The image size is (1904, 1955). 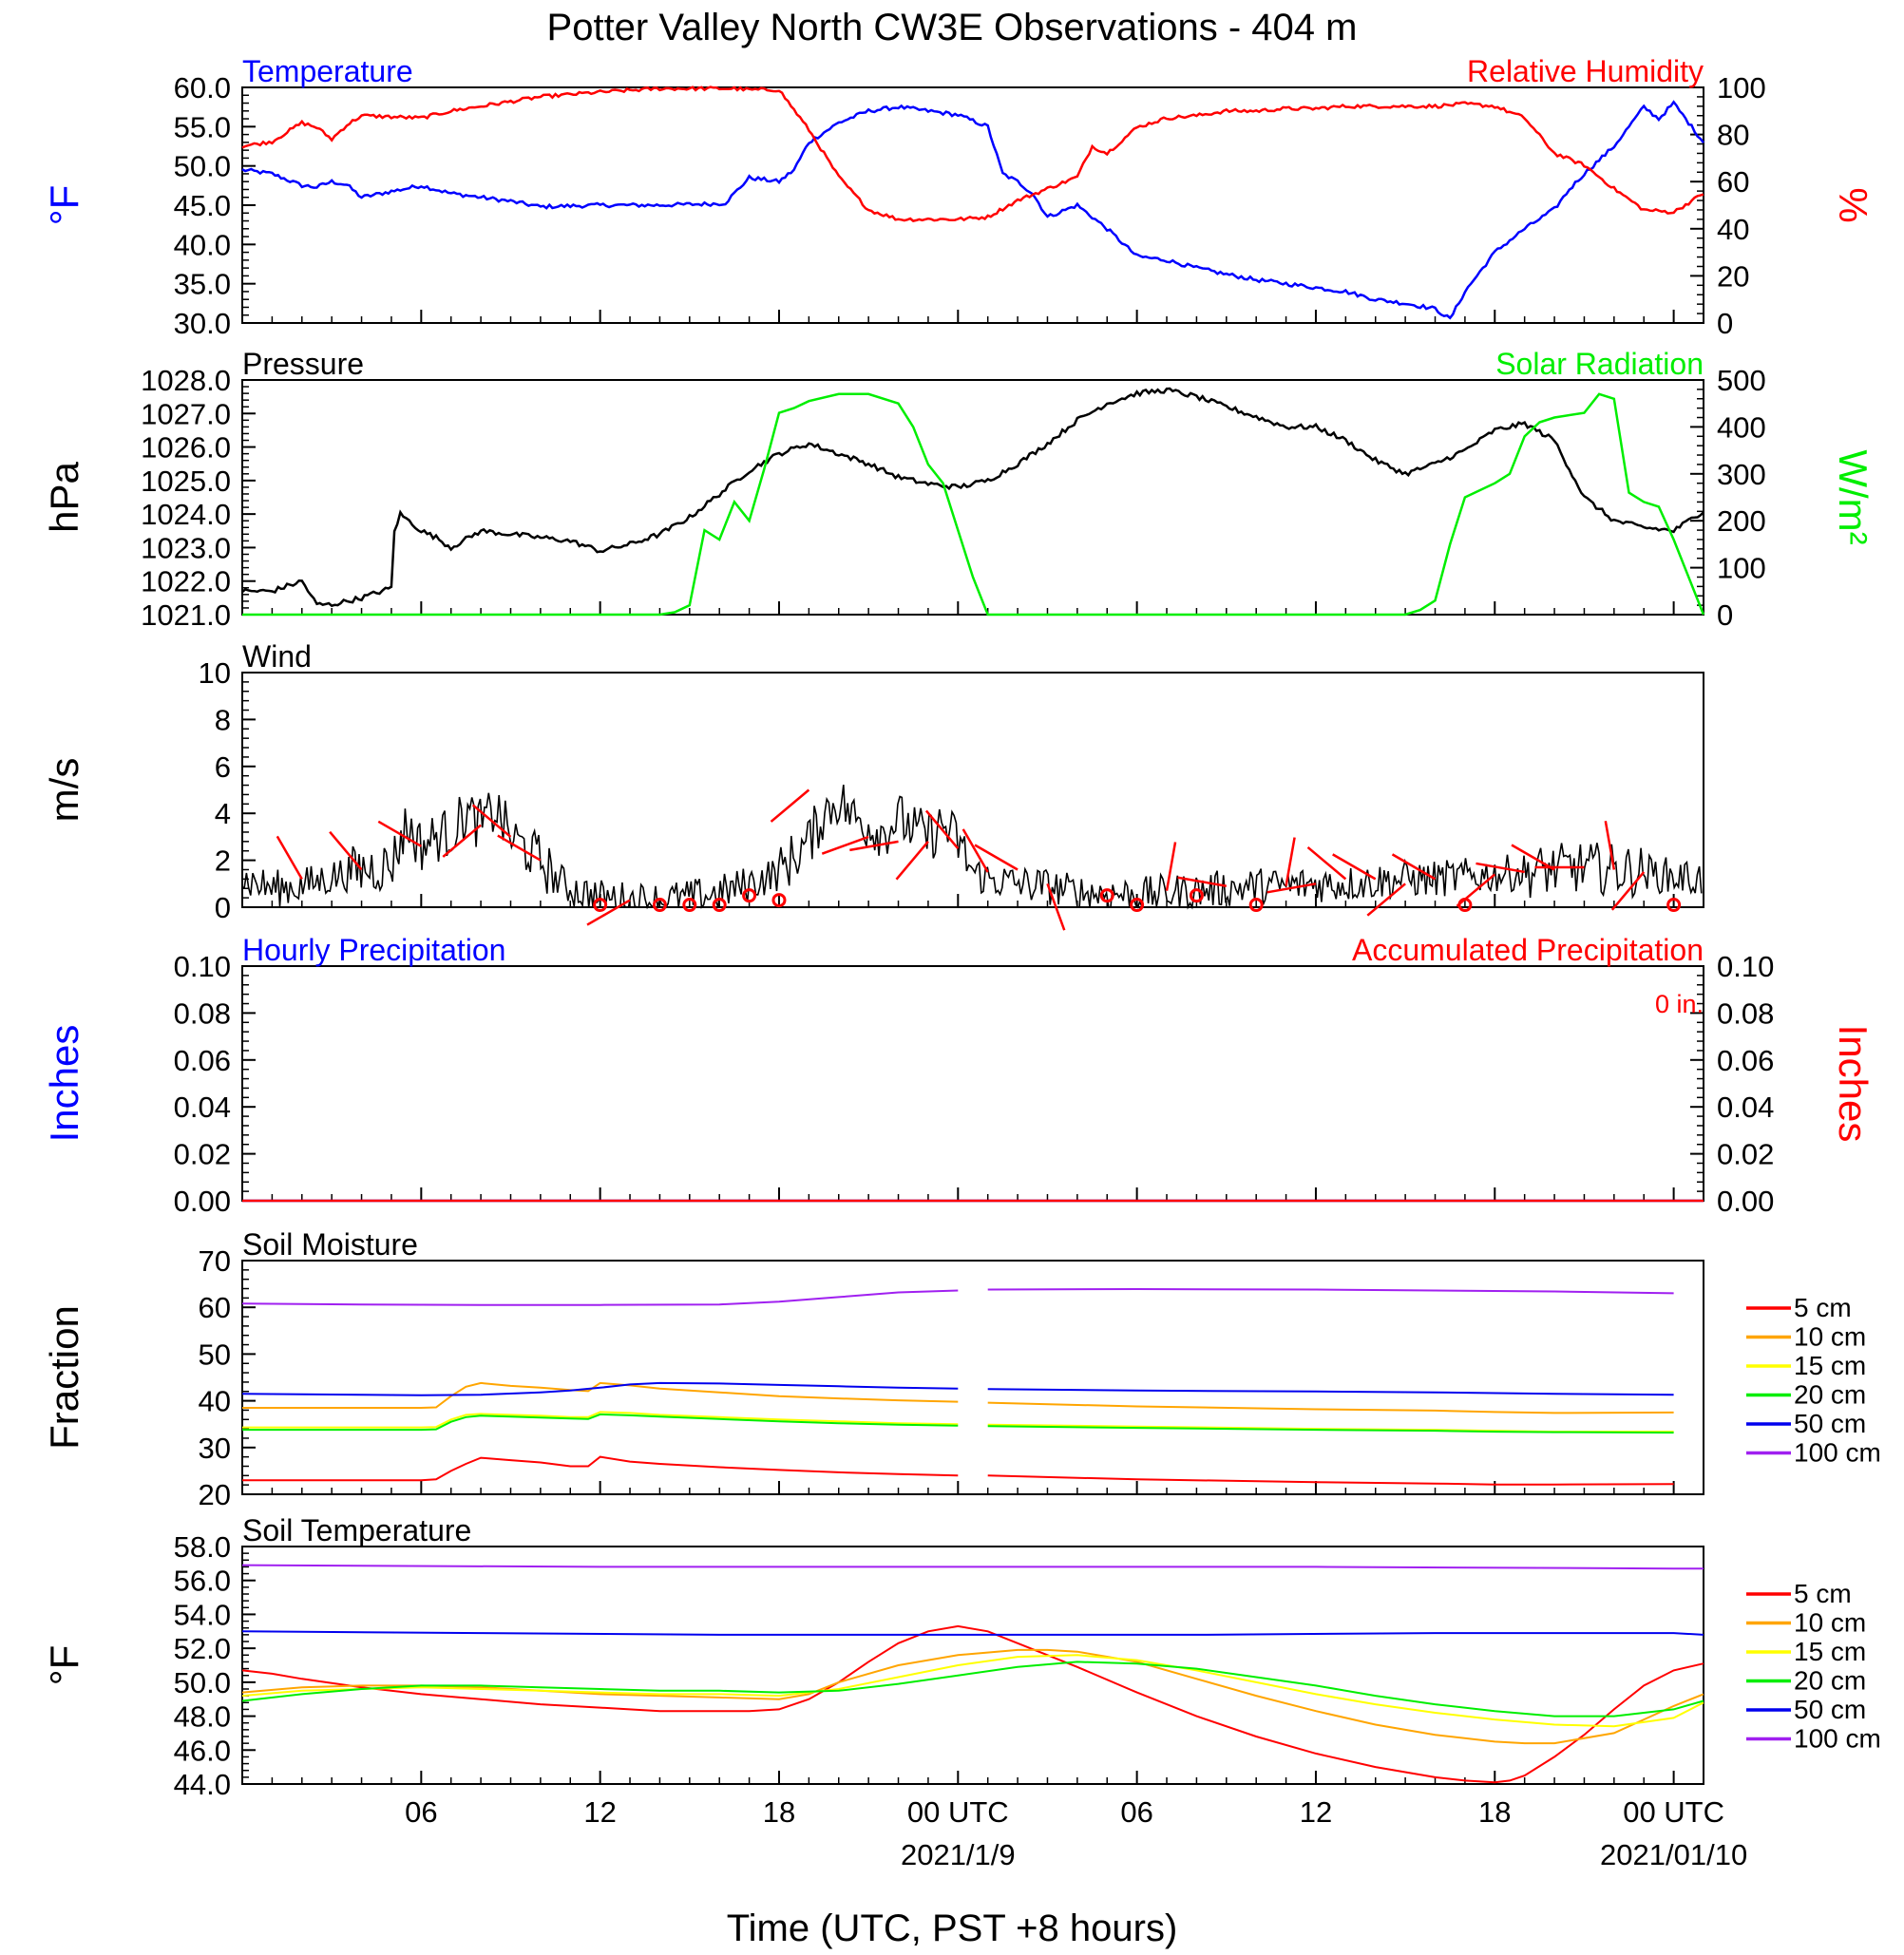 I want to click on y-tick-label: 40, so click(x=215, y=1401).